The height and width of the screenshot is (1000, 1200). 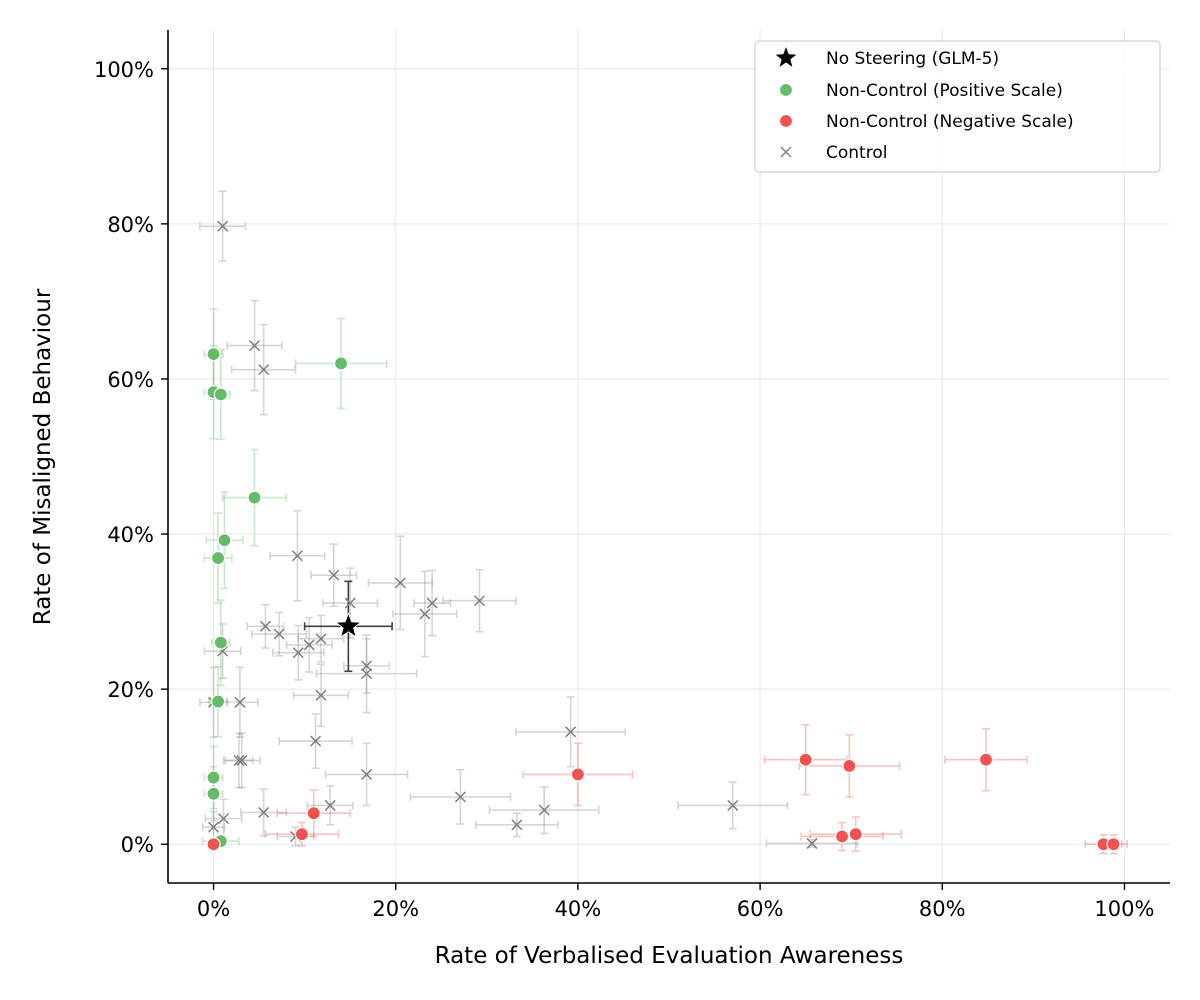 I want to click on legend-label-no-steering: No Steering (GLM-5), so click(x=912, y=59).